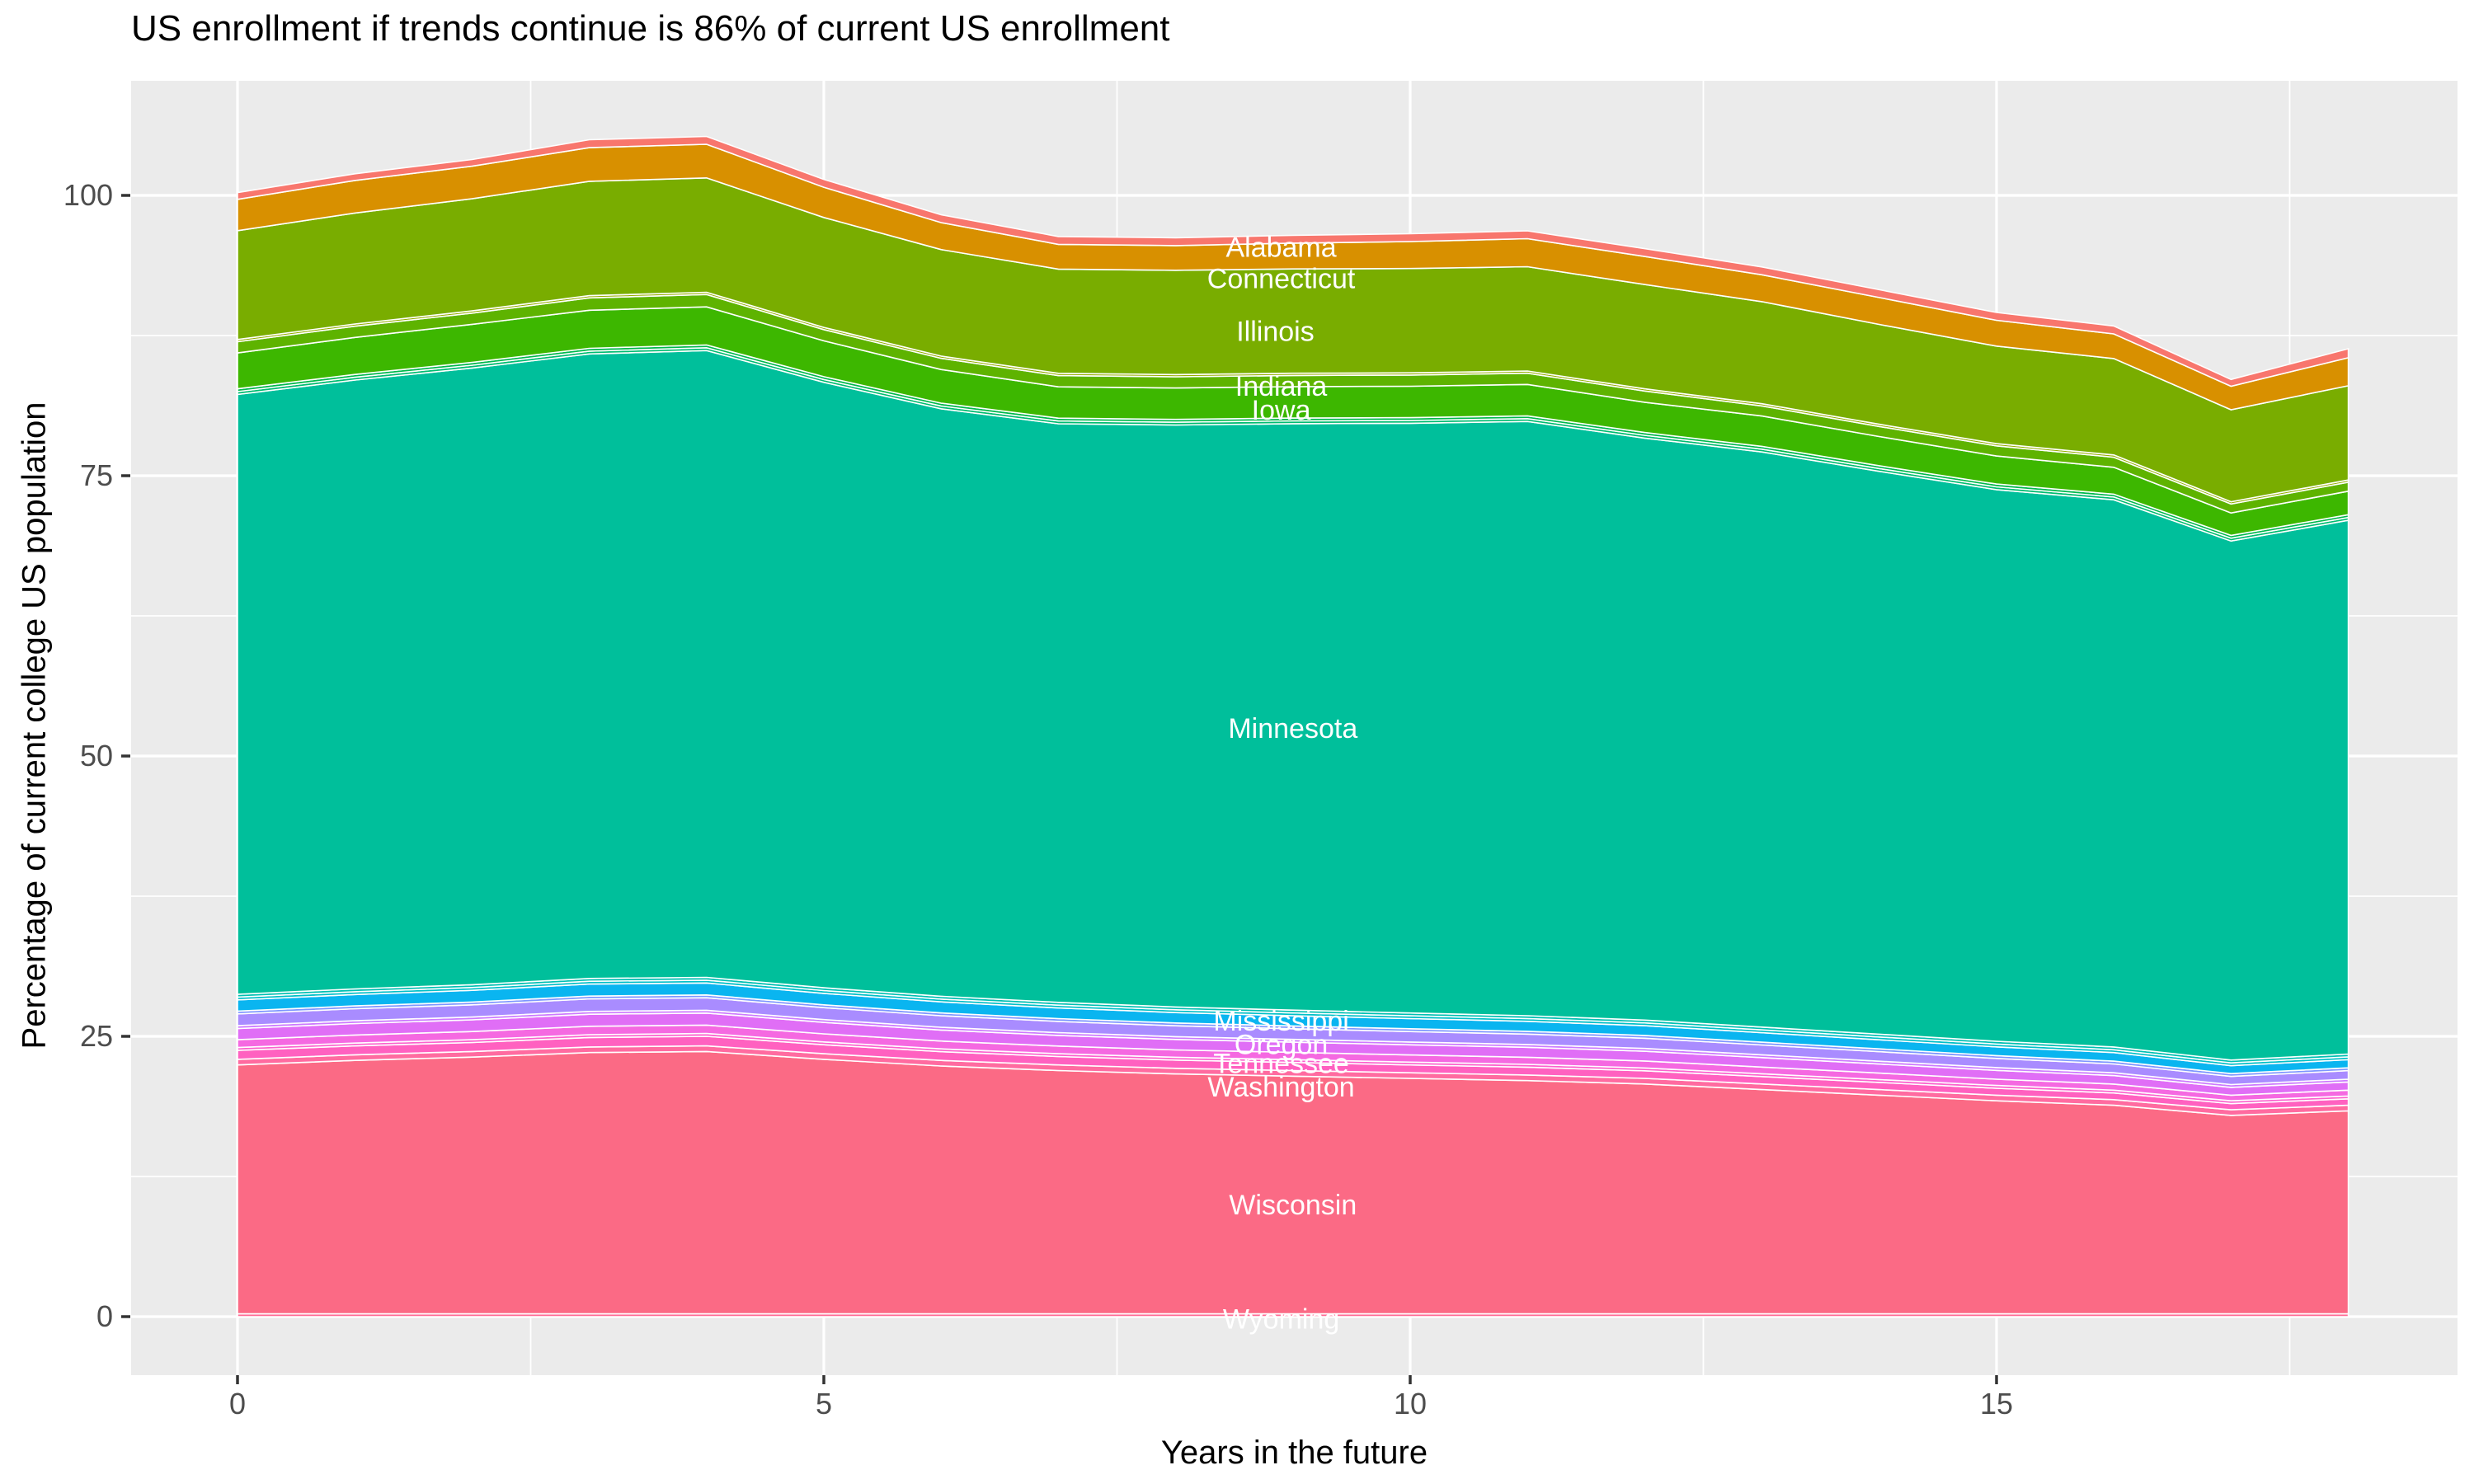 The image size is (2474, 1484). What do you see at coordinates (88, 195) in the screenshot?
I see `y-tick-label: 100` at bounding box center [88, 195].